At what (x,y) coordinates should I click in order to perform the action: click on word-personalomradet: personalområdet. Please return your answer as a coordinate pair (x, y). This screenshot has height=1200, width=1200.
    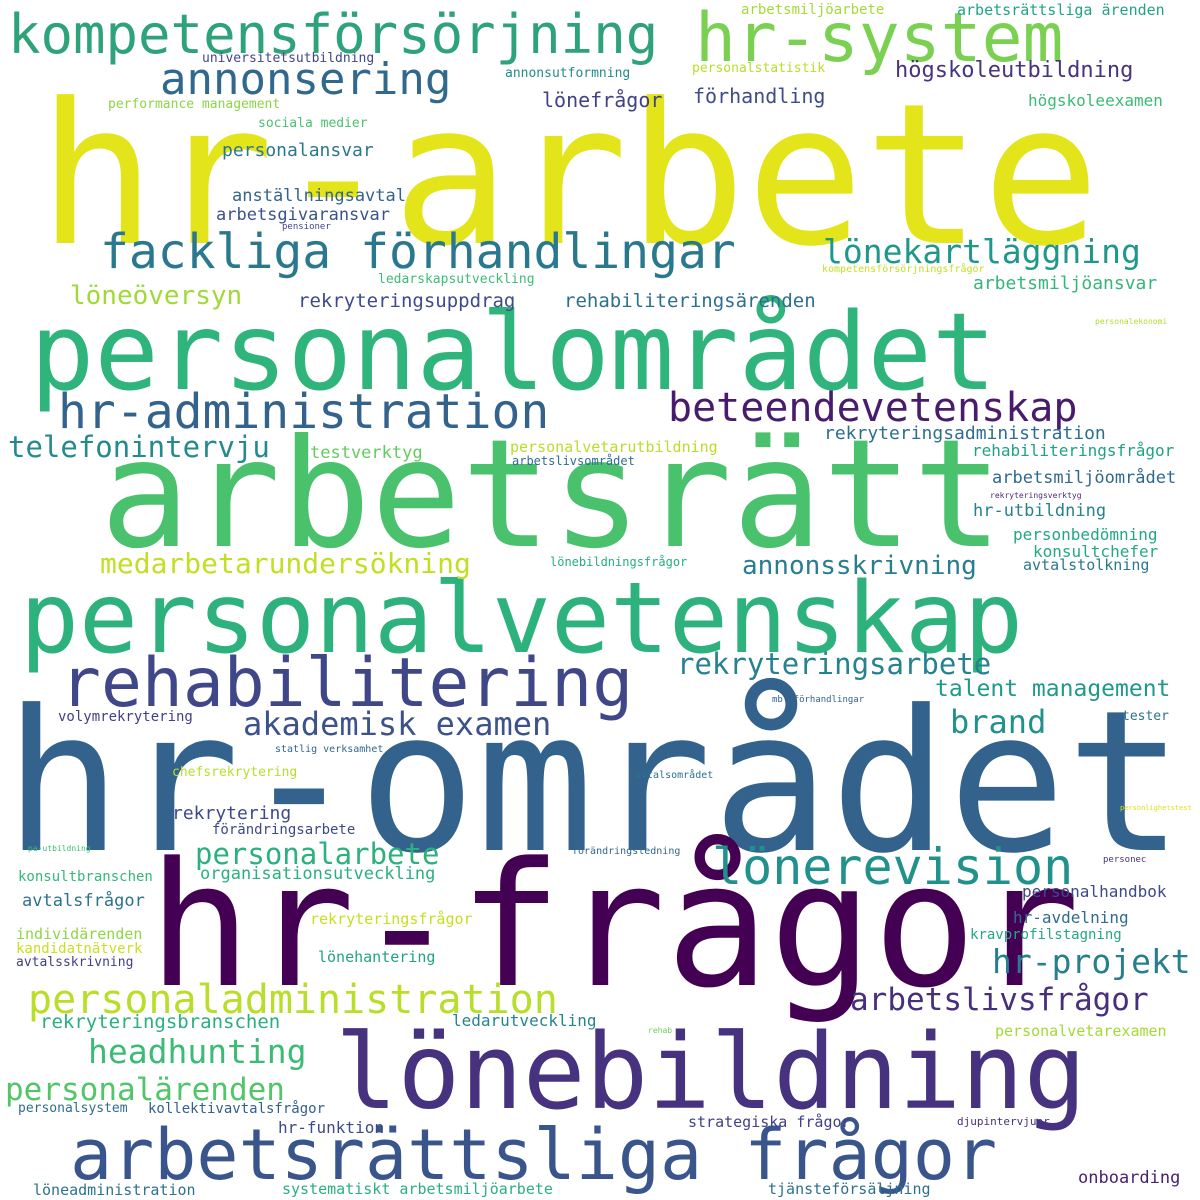
    Looking at the image, I should click on (513, 353).